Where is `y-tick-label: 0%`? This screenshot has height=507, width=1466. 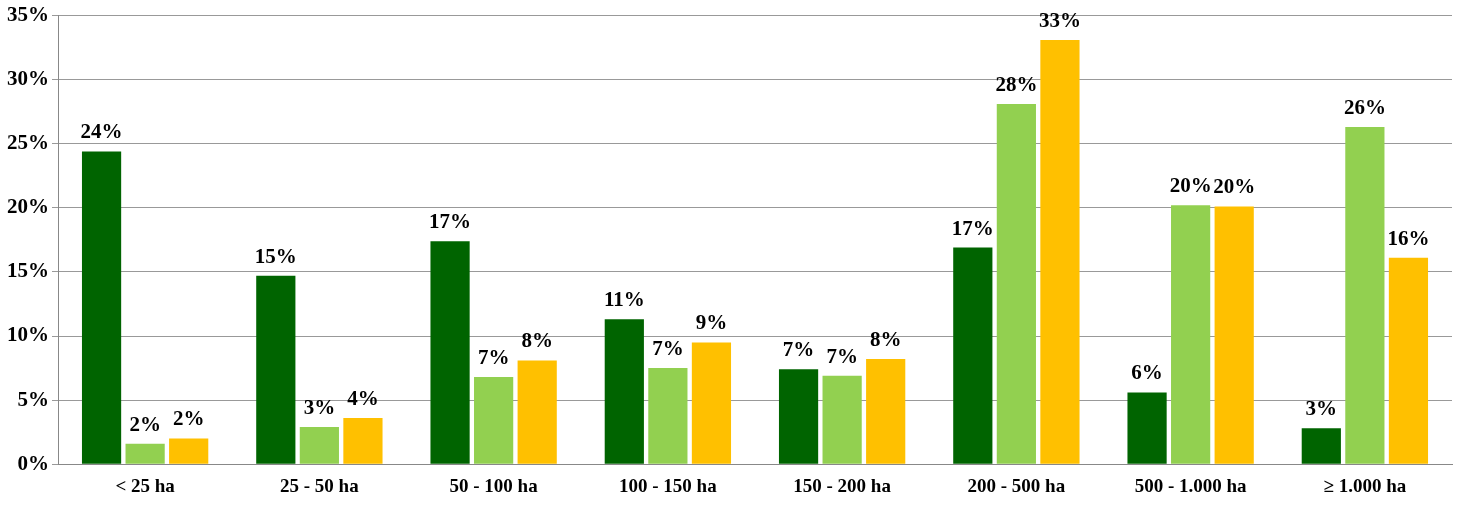 y-tick-label: 0% is located at coordinates (33, 462).